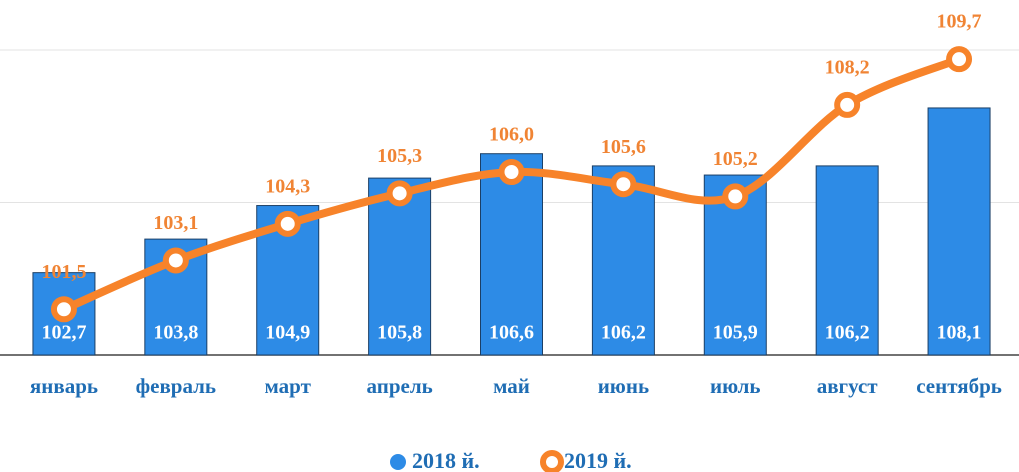  Describe the element at coordinates (175, 223) in the screenshot. I see `line-value-label: 103,1` at that location.